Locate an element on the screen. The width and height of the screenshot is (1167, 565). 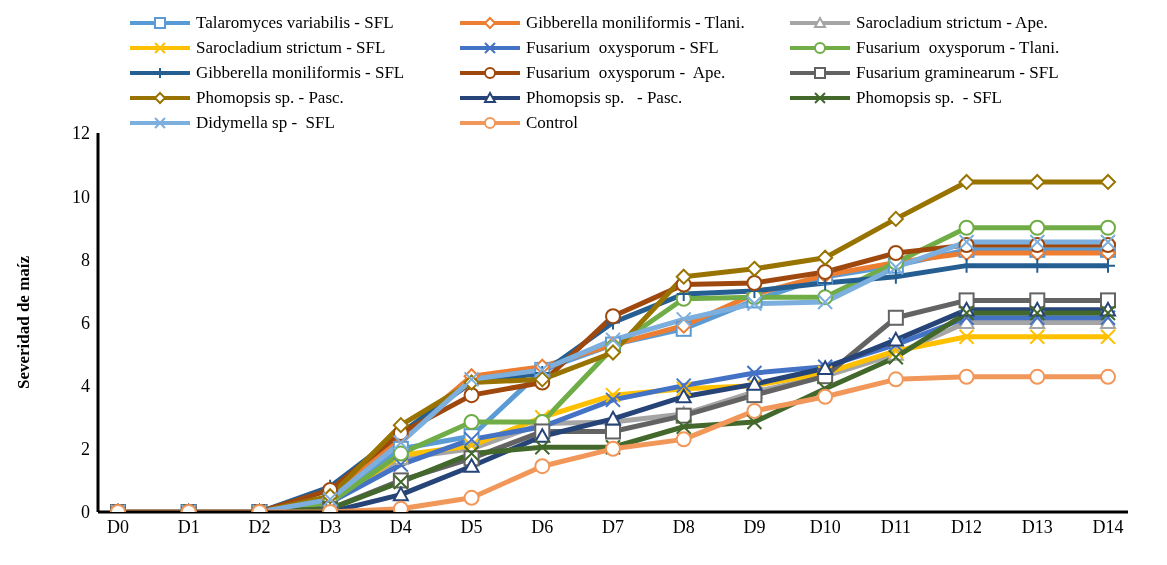
y-tick-label: 10 is located at coordinates (81, 196).